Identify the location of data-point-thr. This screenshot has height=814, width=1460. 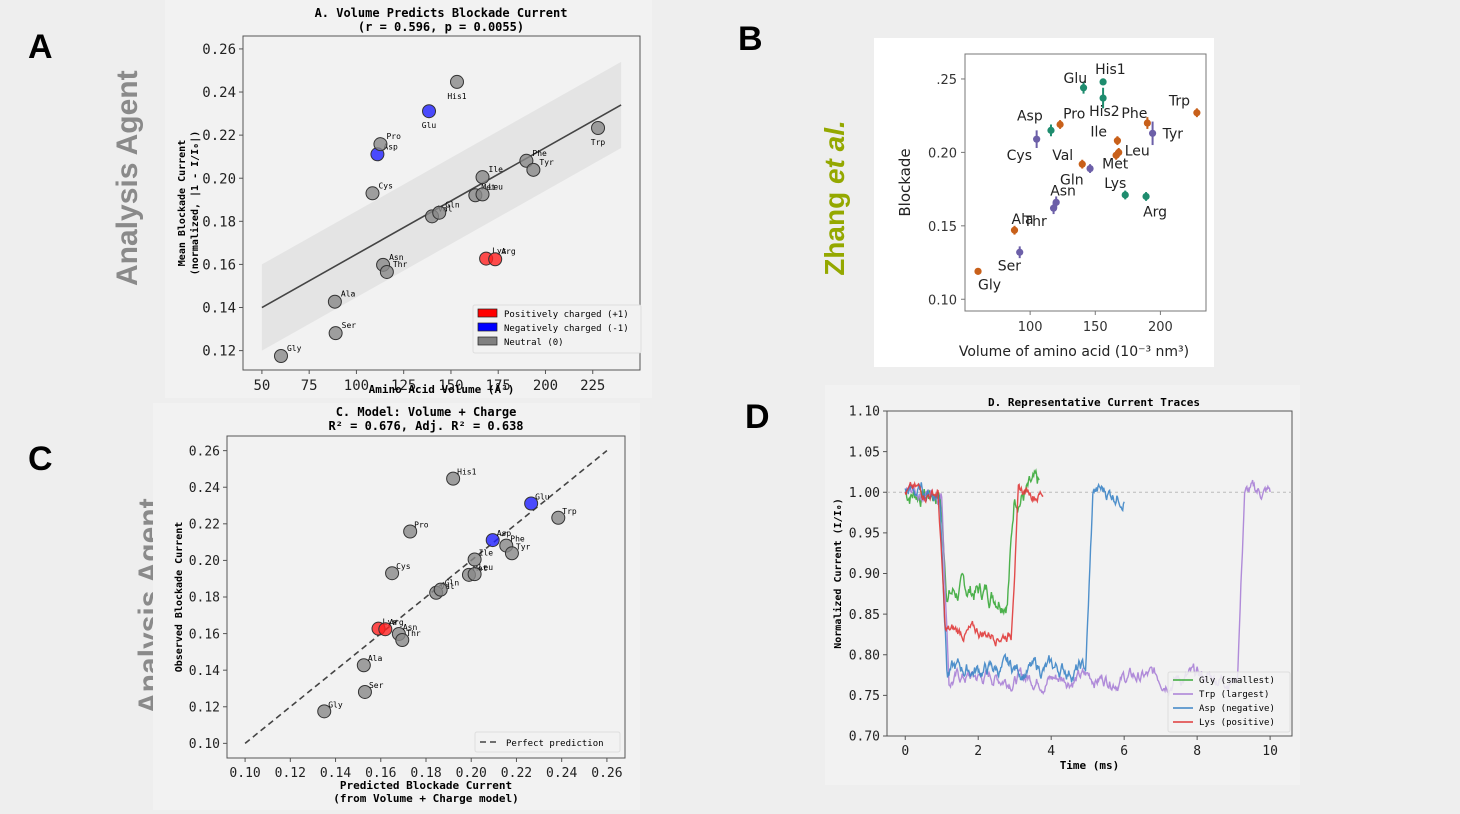
(386, 271).